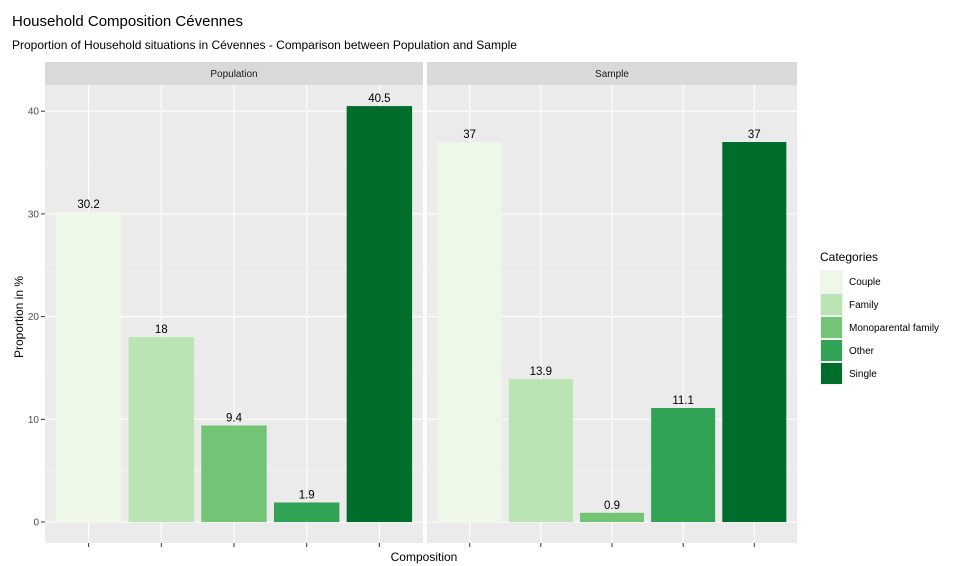 This screenshot has width=957, height=566. I want to click on legend-label: Other, so click(862, 351).